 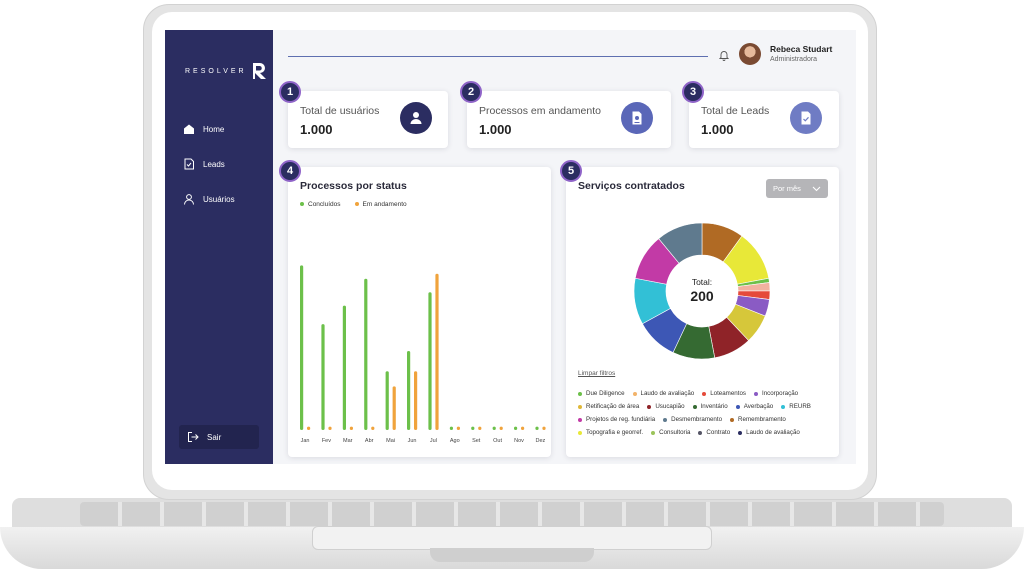 What do you see at coordinates (780, 393) in the screenshot?
I see `legend-label: Incorporação` at bounding box center [780, 393].